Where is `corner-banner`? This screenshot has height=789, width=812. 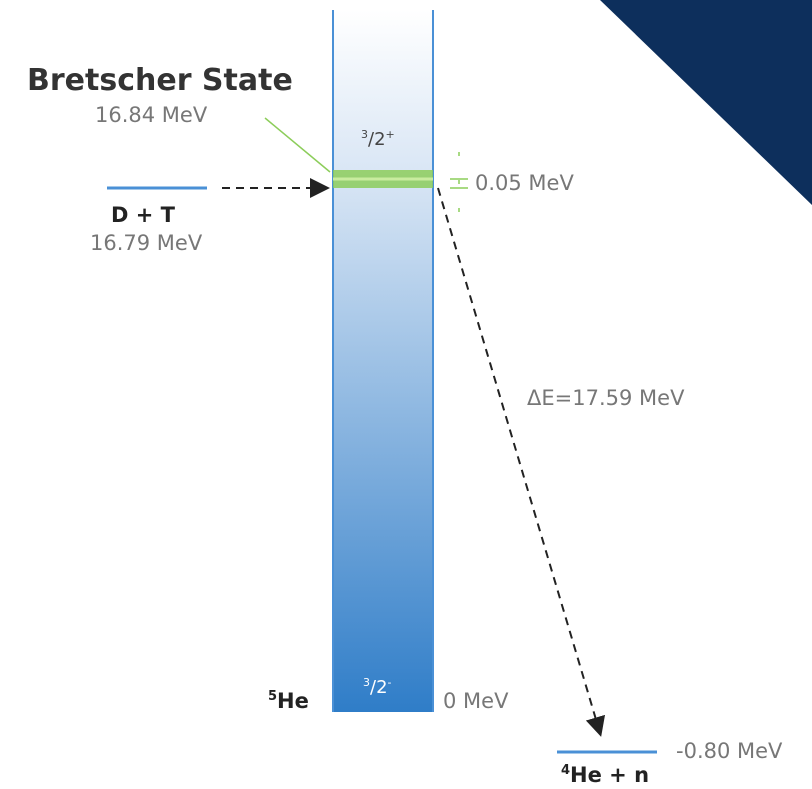
corner-banner is located at coordinates (706, 102).